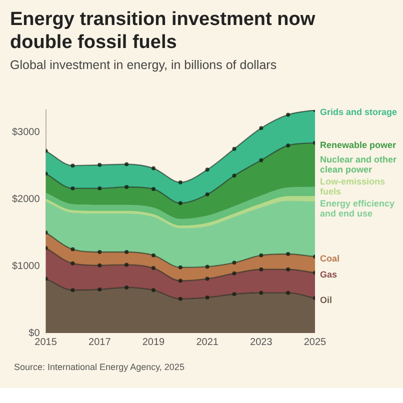  What do you see at coordinates (326, 300) in the screenshot?
I see `series-label: Oil` at bounding box center [326, 300].